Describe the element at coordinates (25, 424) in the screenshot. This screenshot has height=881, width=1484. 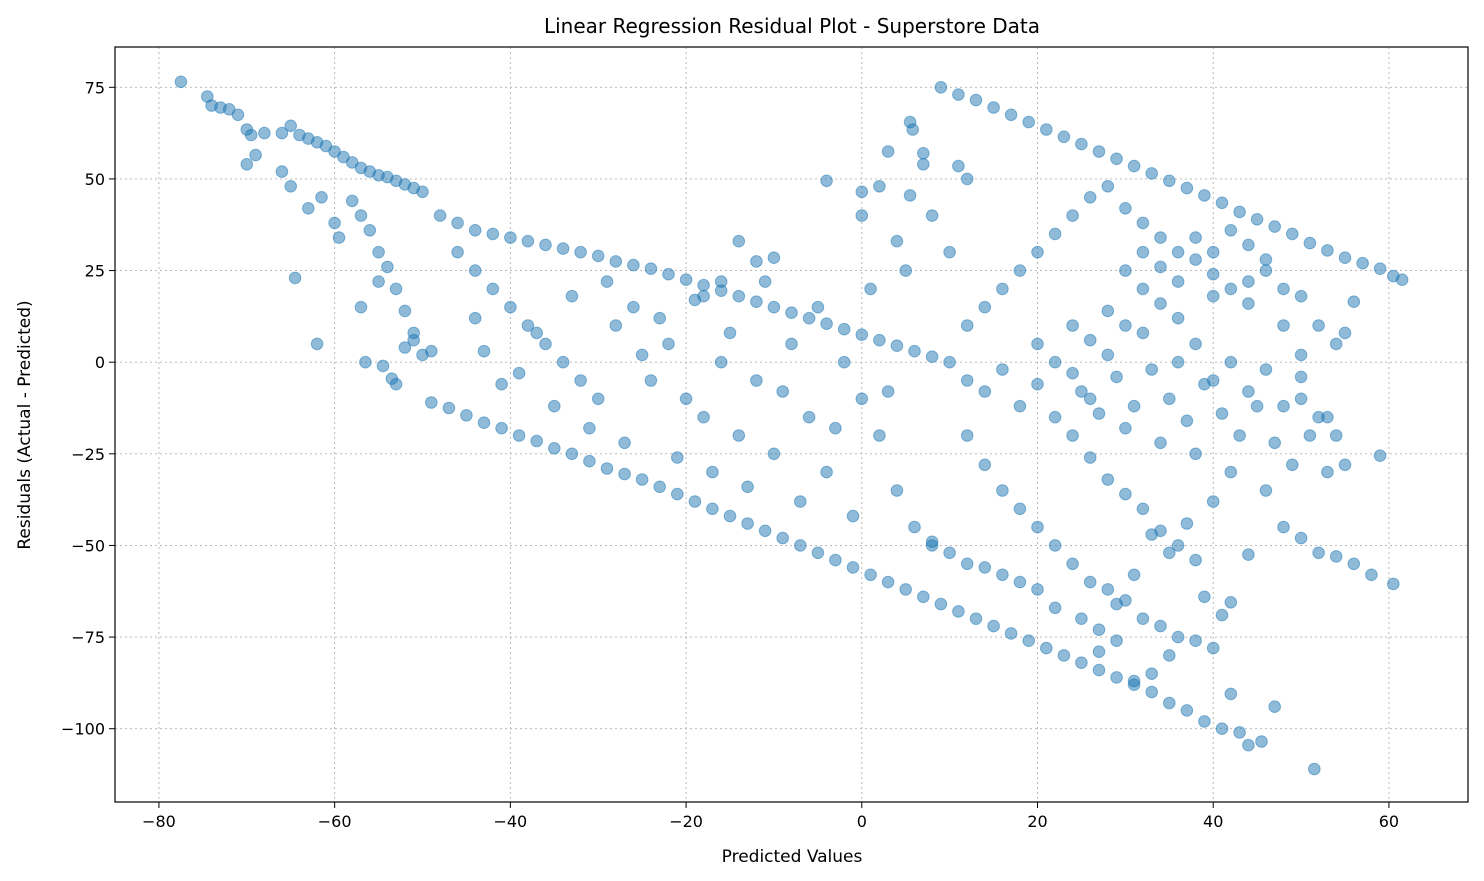
I see `y-axis-label: Residuals (Actual - Predicted)` at that location.